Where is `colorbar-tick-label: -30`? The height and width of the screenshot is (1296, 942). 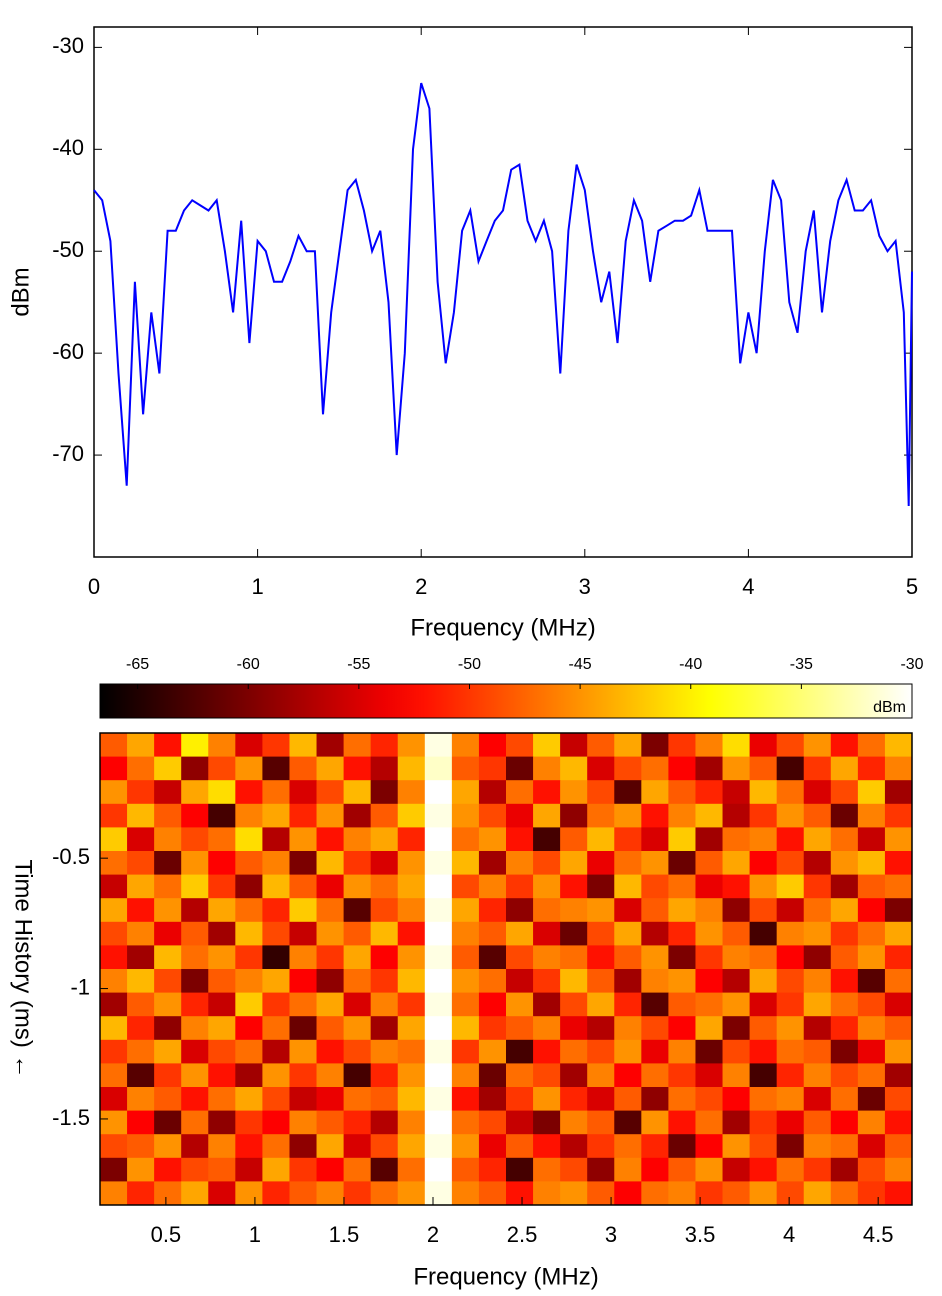
colorbar-tick-label: -30 is located at coordinates (911, 664).